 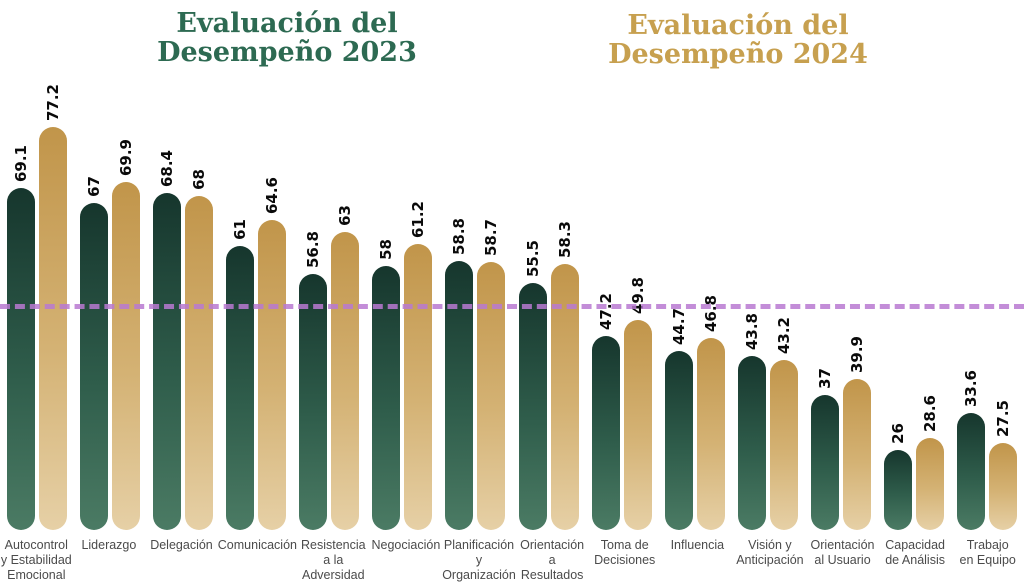 What do you see at coordinates (971, 388) in the screenshot?
I see `bar-value-label: 33.6` at bounding box center [971, 388].